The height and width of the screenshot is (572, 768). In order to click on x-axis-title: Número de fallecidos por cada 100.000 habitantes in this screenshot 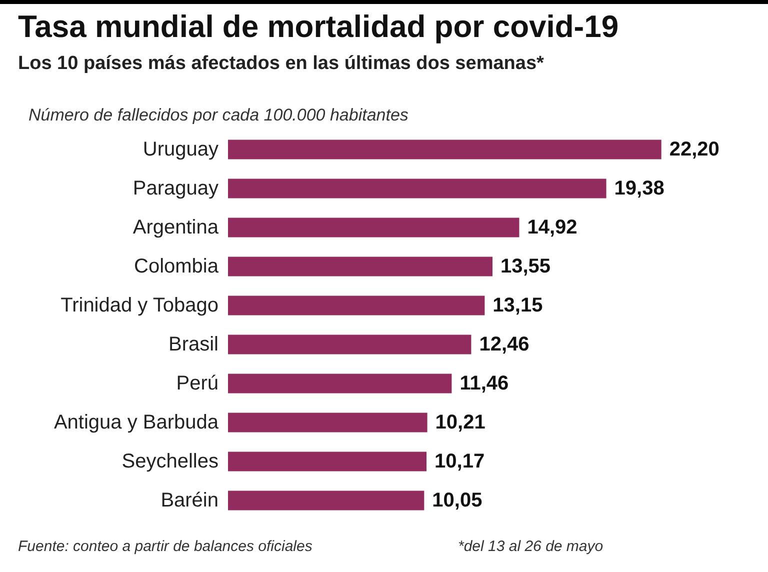, I will do `click(218, 115)`.